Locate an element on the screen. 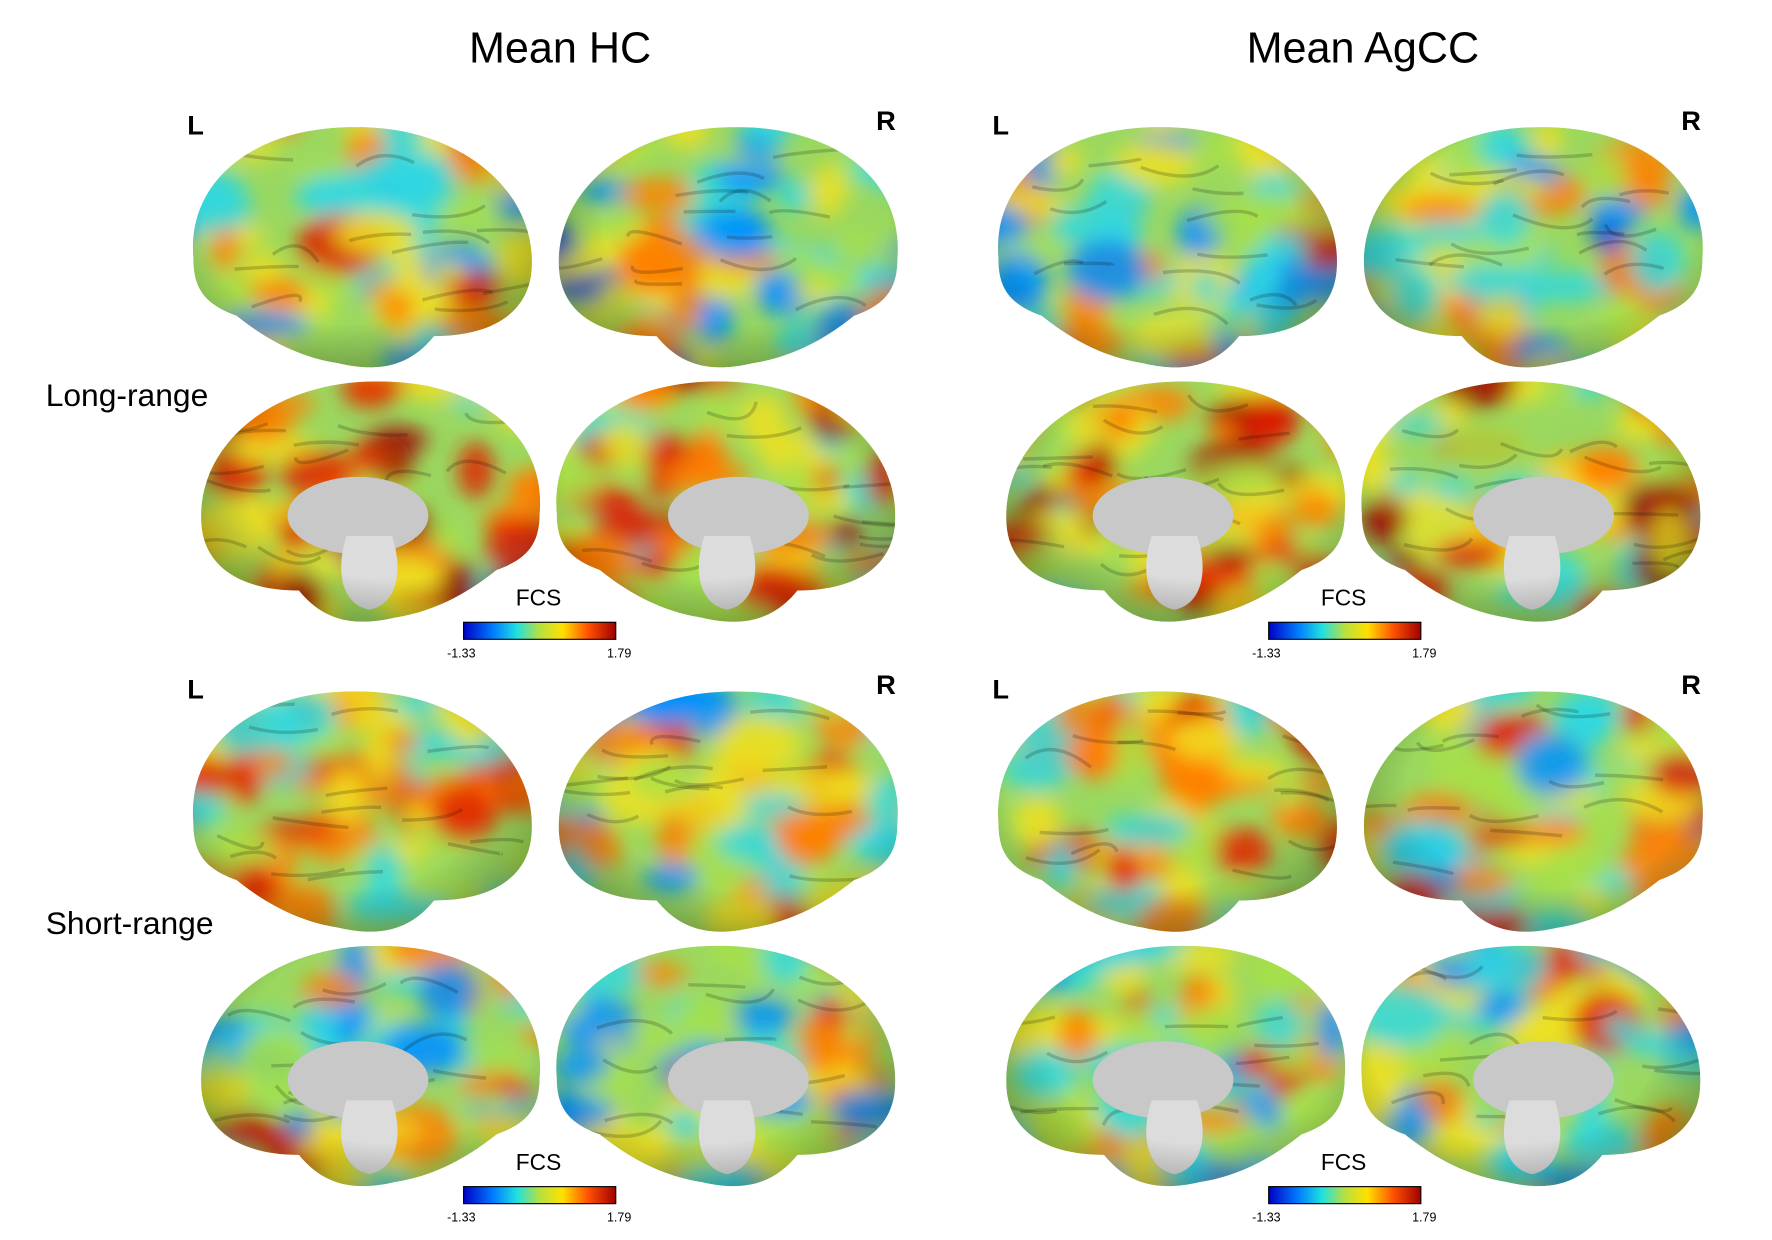 This screenshot has width=1772, height=1240. colorbar is located at coordinates (540, 630).